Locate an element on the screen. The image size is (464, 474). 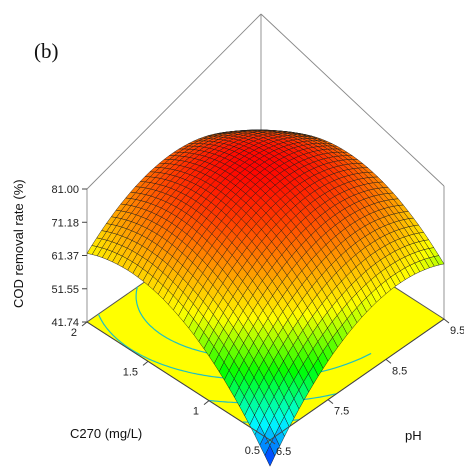
left-top-edge is located at coordinates (174, 101).